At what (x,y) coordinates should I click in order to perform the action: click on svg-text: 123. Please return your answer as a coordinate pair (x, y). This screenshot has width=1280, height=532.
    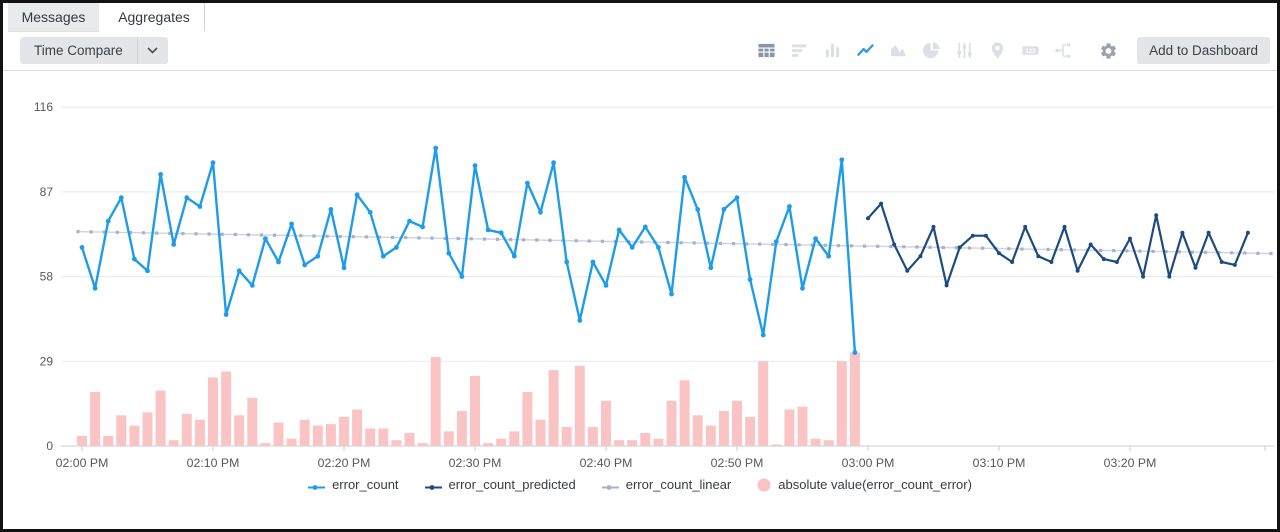
    Looking at the image, I should click on (1031, 51).